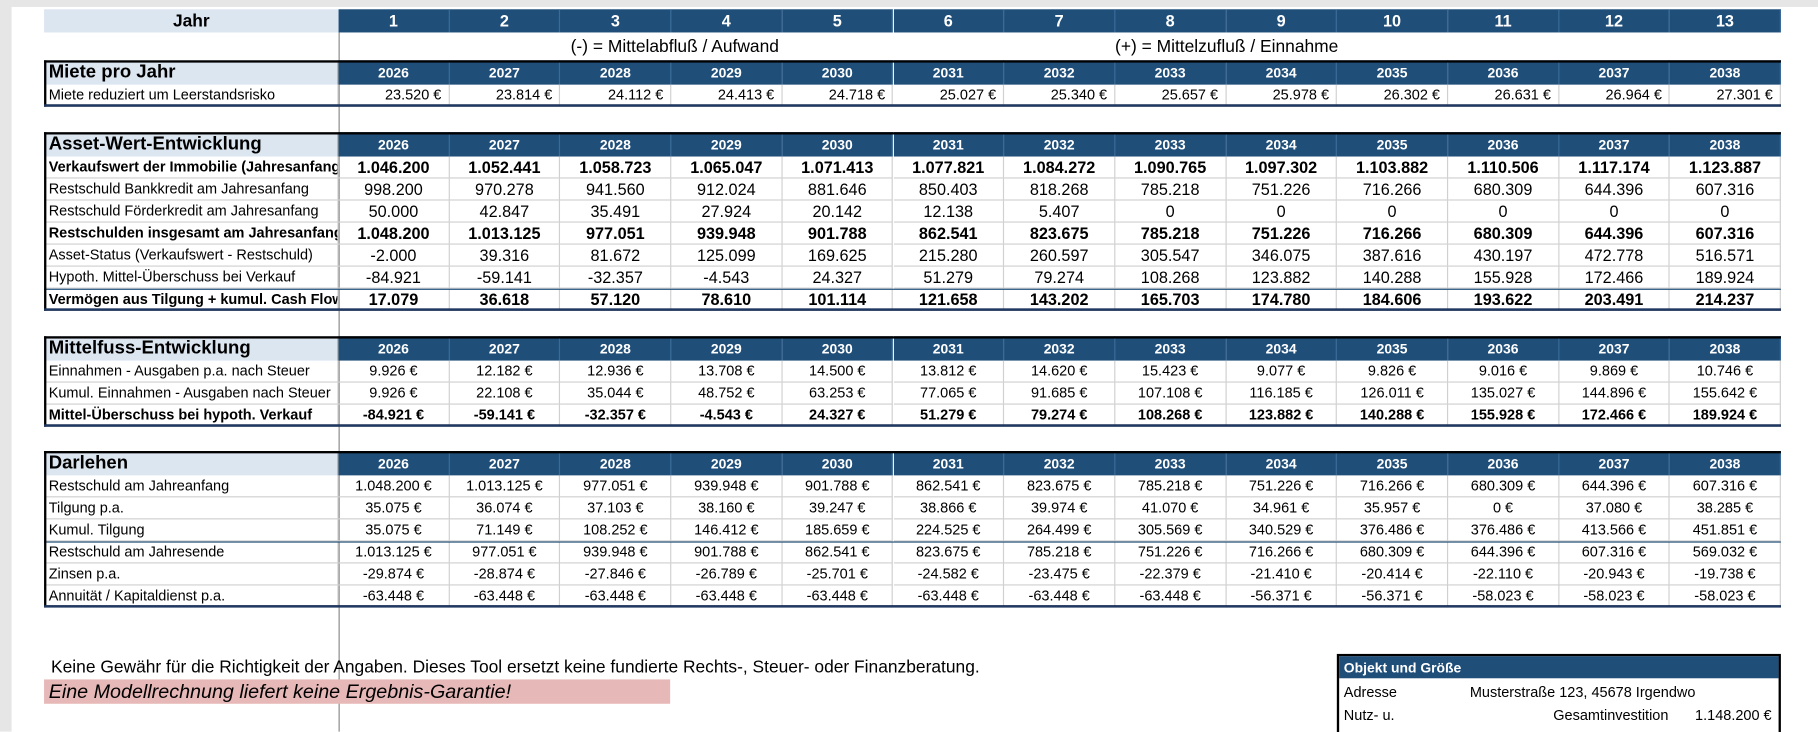 The height and width of the screenshot is (732, 1818). What do you see at coordinates (394, 371) in the screenshot?
I see `value-cell: 9.926 €` at bounding box center [394, 371].